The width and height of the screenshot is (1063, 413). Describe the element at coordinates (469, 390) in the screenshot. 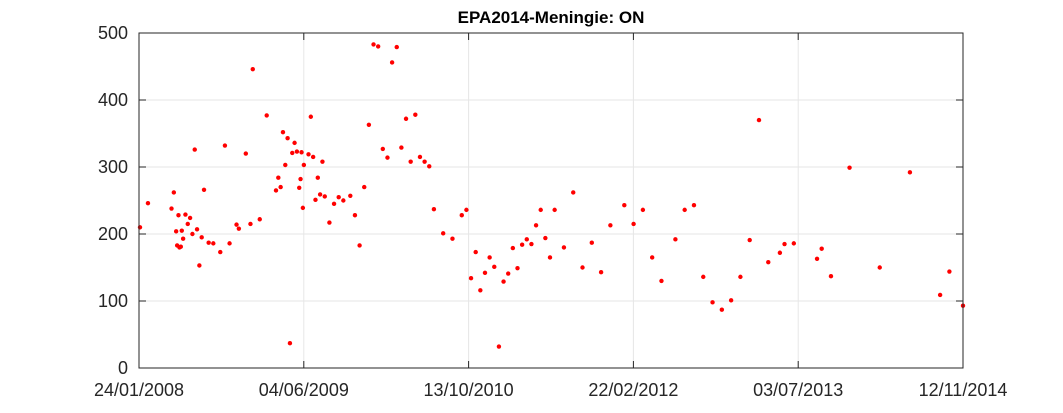

I see `x-tick-label: 13/10/2010` at that location.